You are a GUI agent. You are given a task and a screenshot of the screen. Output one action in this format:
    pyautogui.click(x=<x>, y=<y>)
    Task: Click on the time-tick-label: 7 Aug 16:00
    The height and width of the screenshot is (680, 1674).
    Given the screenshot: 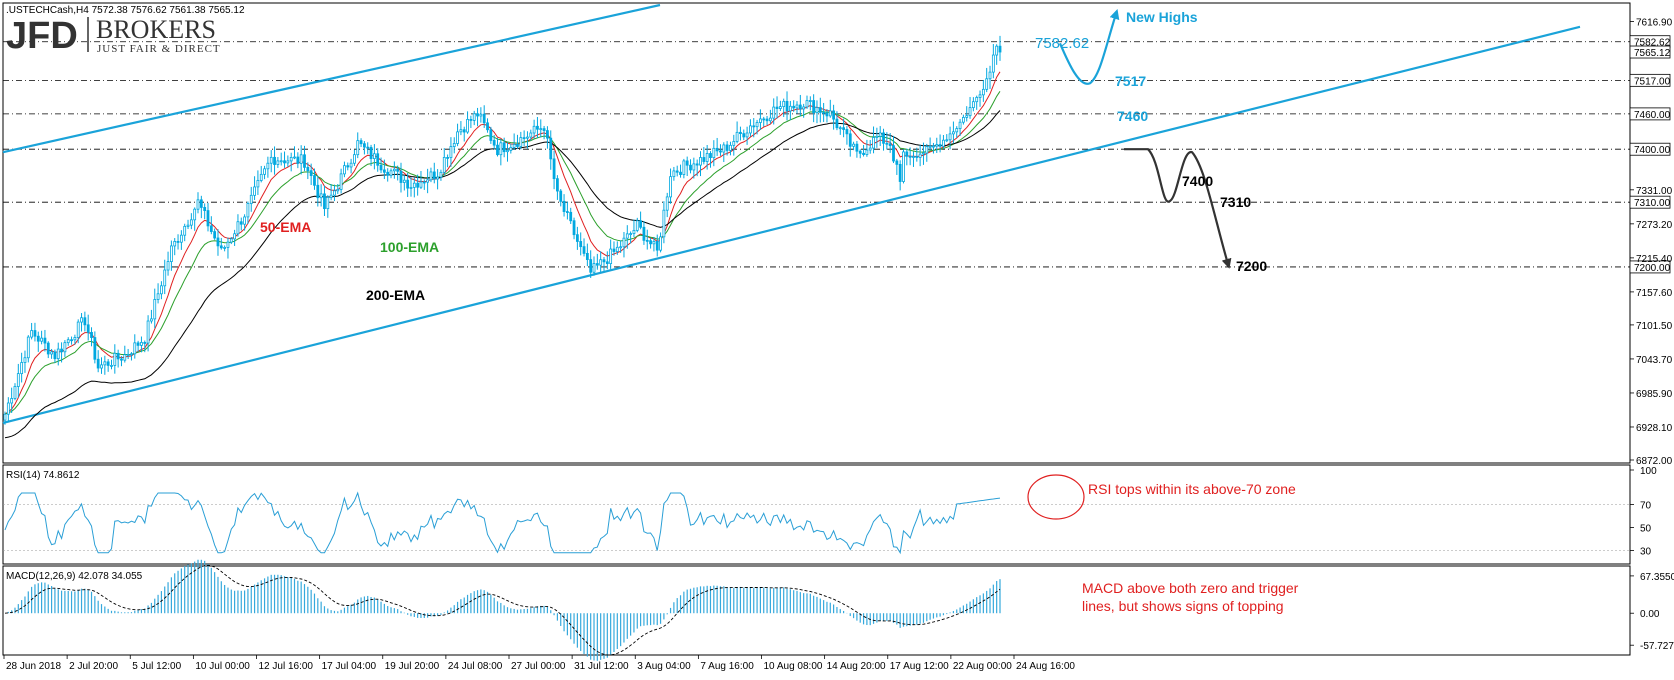 What is the action you would take?
    pyautogui.click(x=727, y=666)
    